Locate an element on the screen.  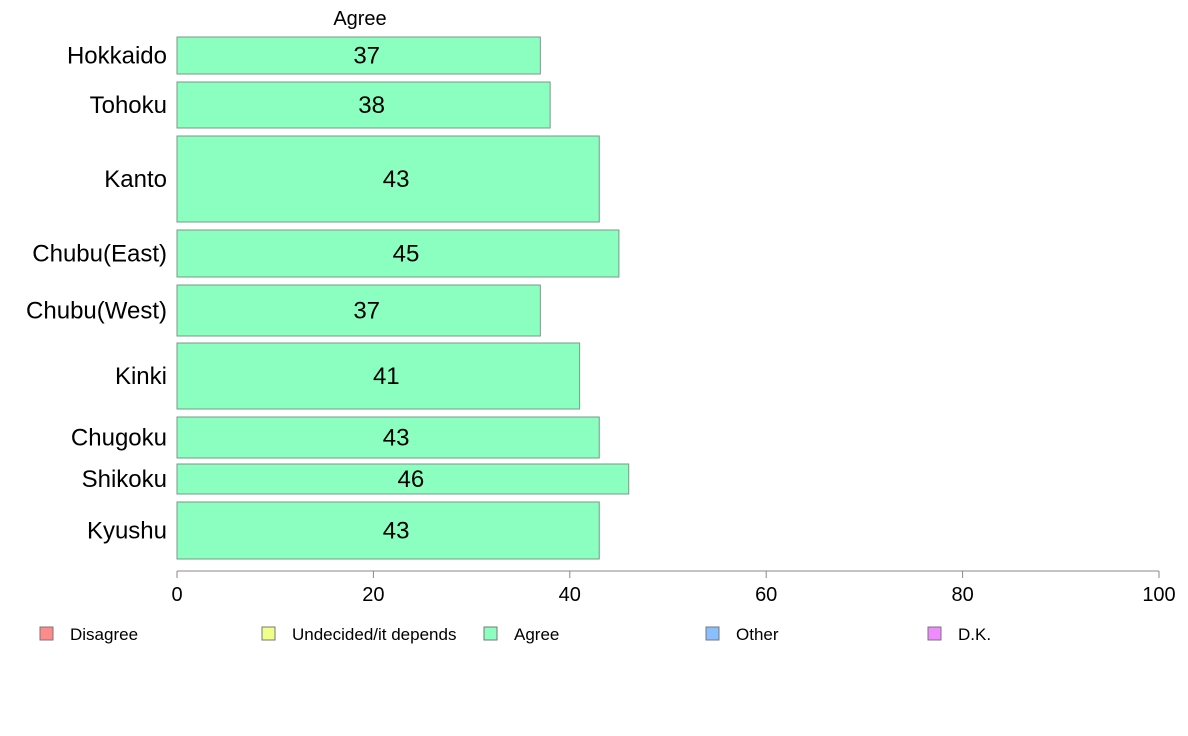
x-tick-label: 40 is located at coordinates (570, 595).